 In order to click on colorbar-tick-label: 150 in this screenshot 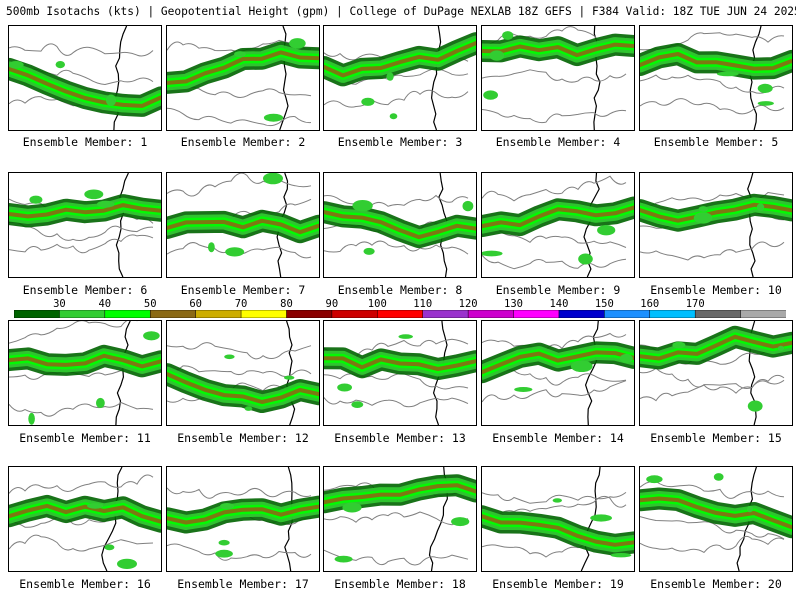, I will do `click(604, 304)`.